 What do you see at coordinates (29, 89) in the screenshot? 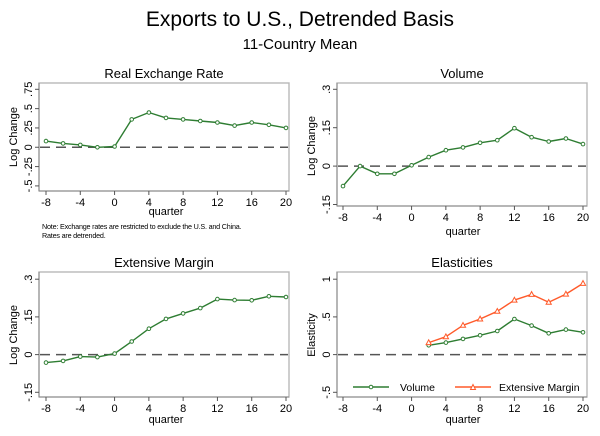
I see `y-tick-label: .75` at bounding box center [29, 89].